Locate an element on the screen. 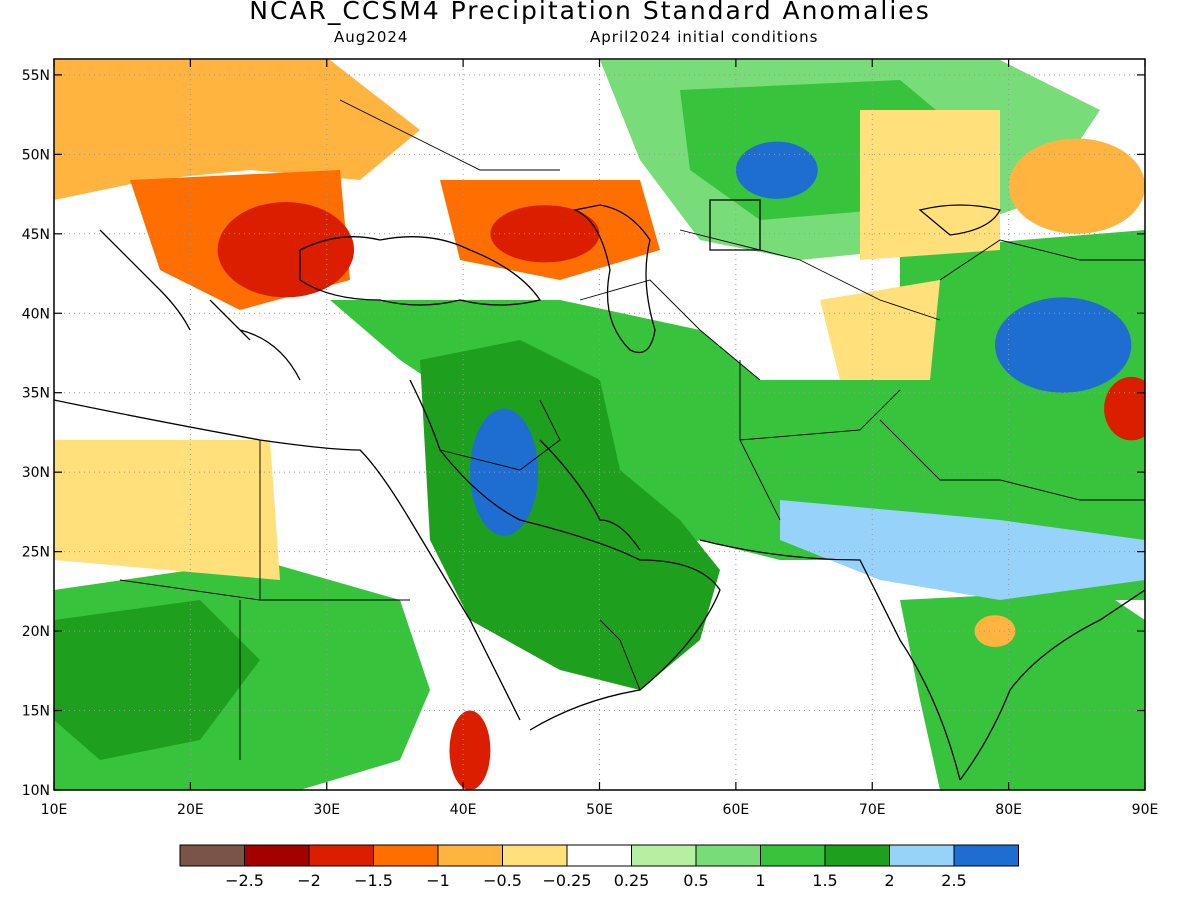  lon-tick-label: 50E is located at coordinates (599, 810).